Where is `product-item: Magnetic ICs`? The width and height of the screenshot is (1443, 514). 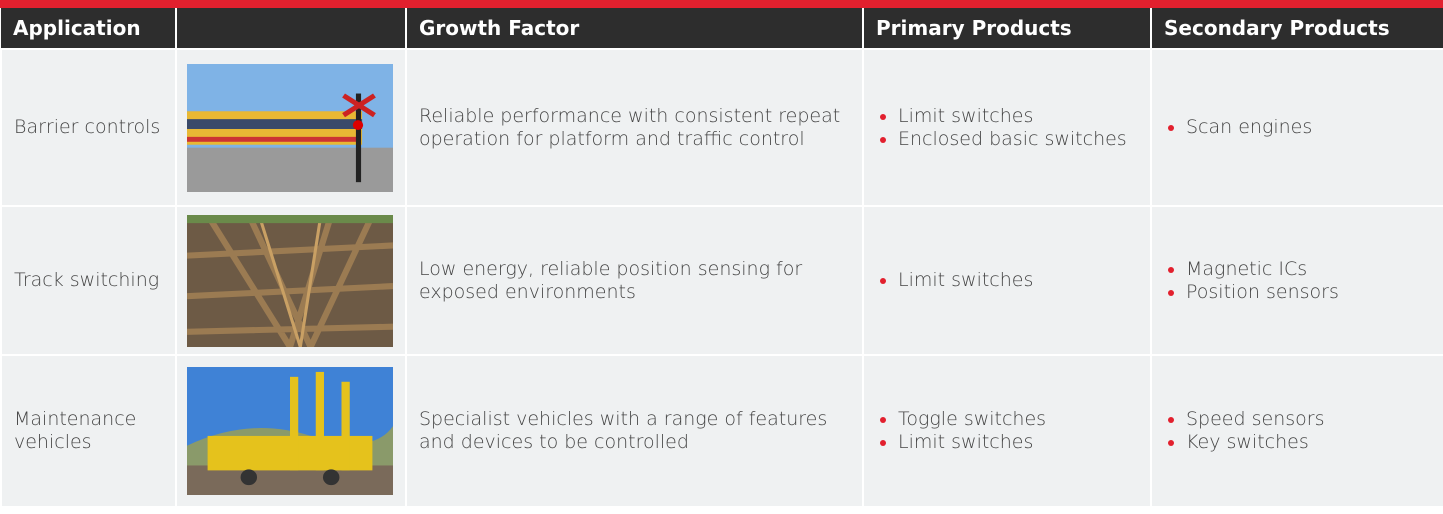 product-item: Magnetic ICs is located at coordinates (1308, 269).